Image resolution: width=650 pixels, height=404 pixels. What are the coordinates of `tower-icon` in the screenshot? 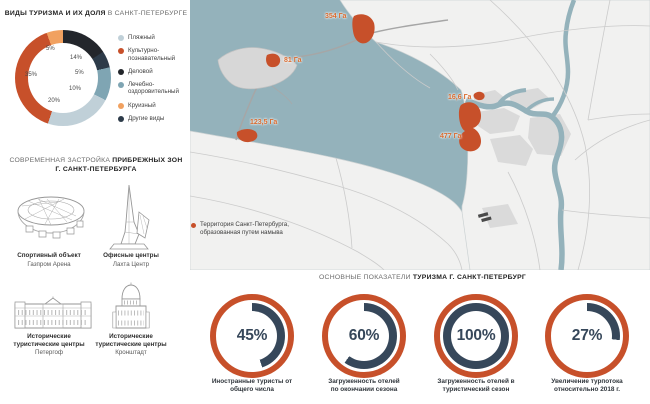 It's located at (130, 218).